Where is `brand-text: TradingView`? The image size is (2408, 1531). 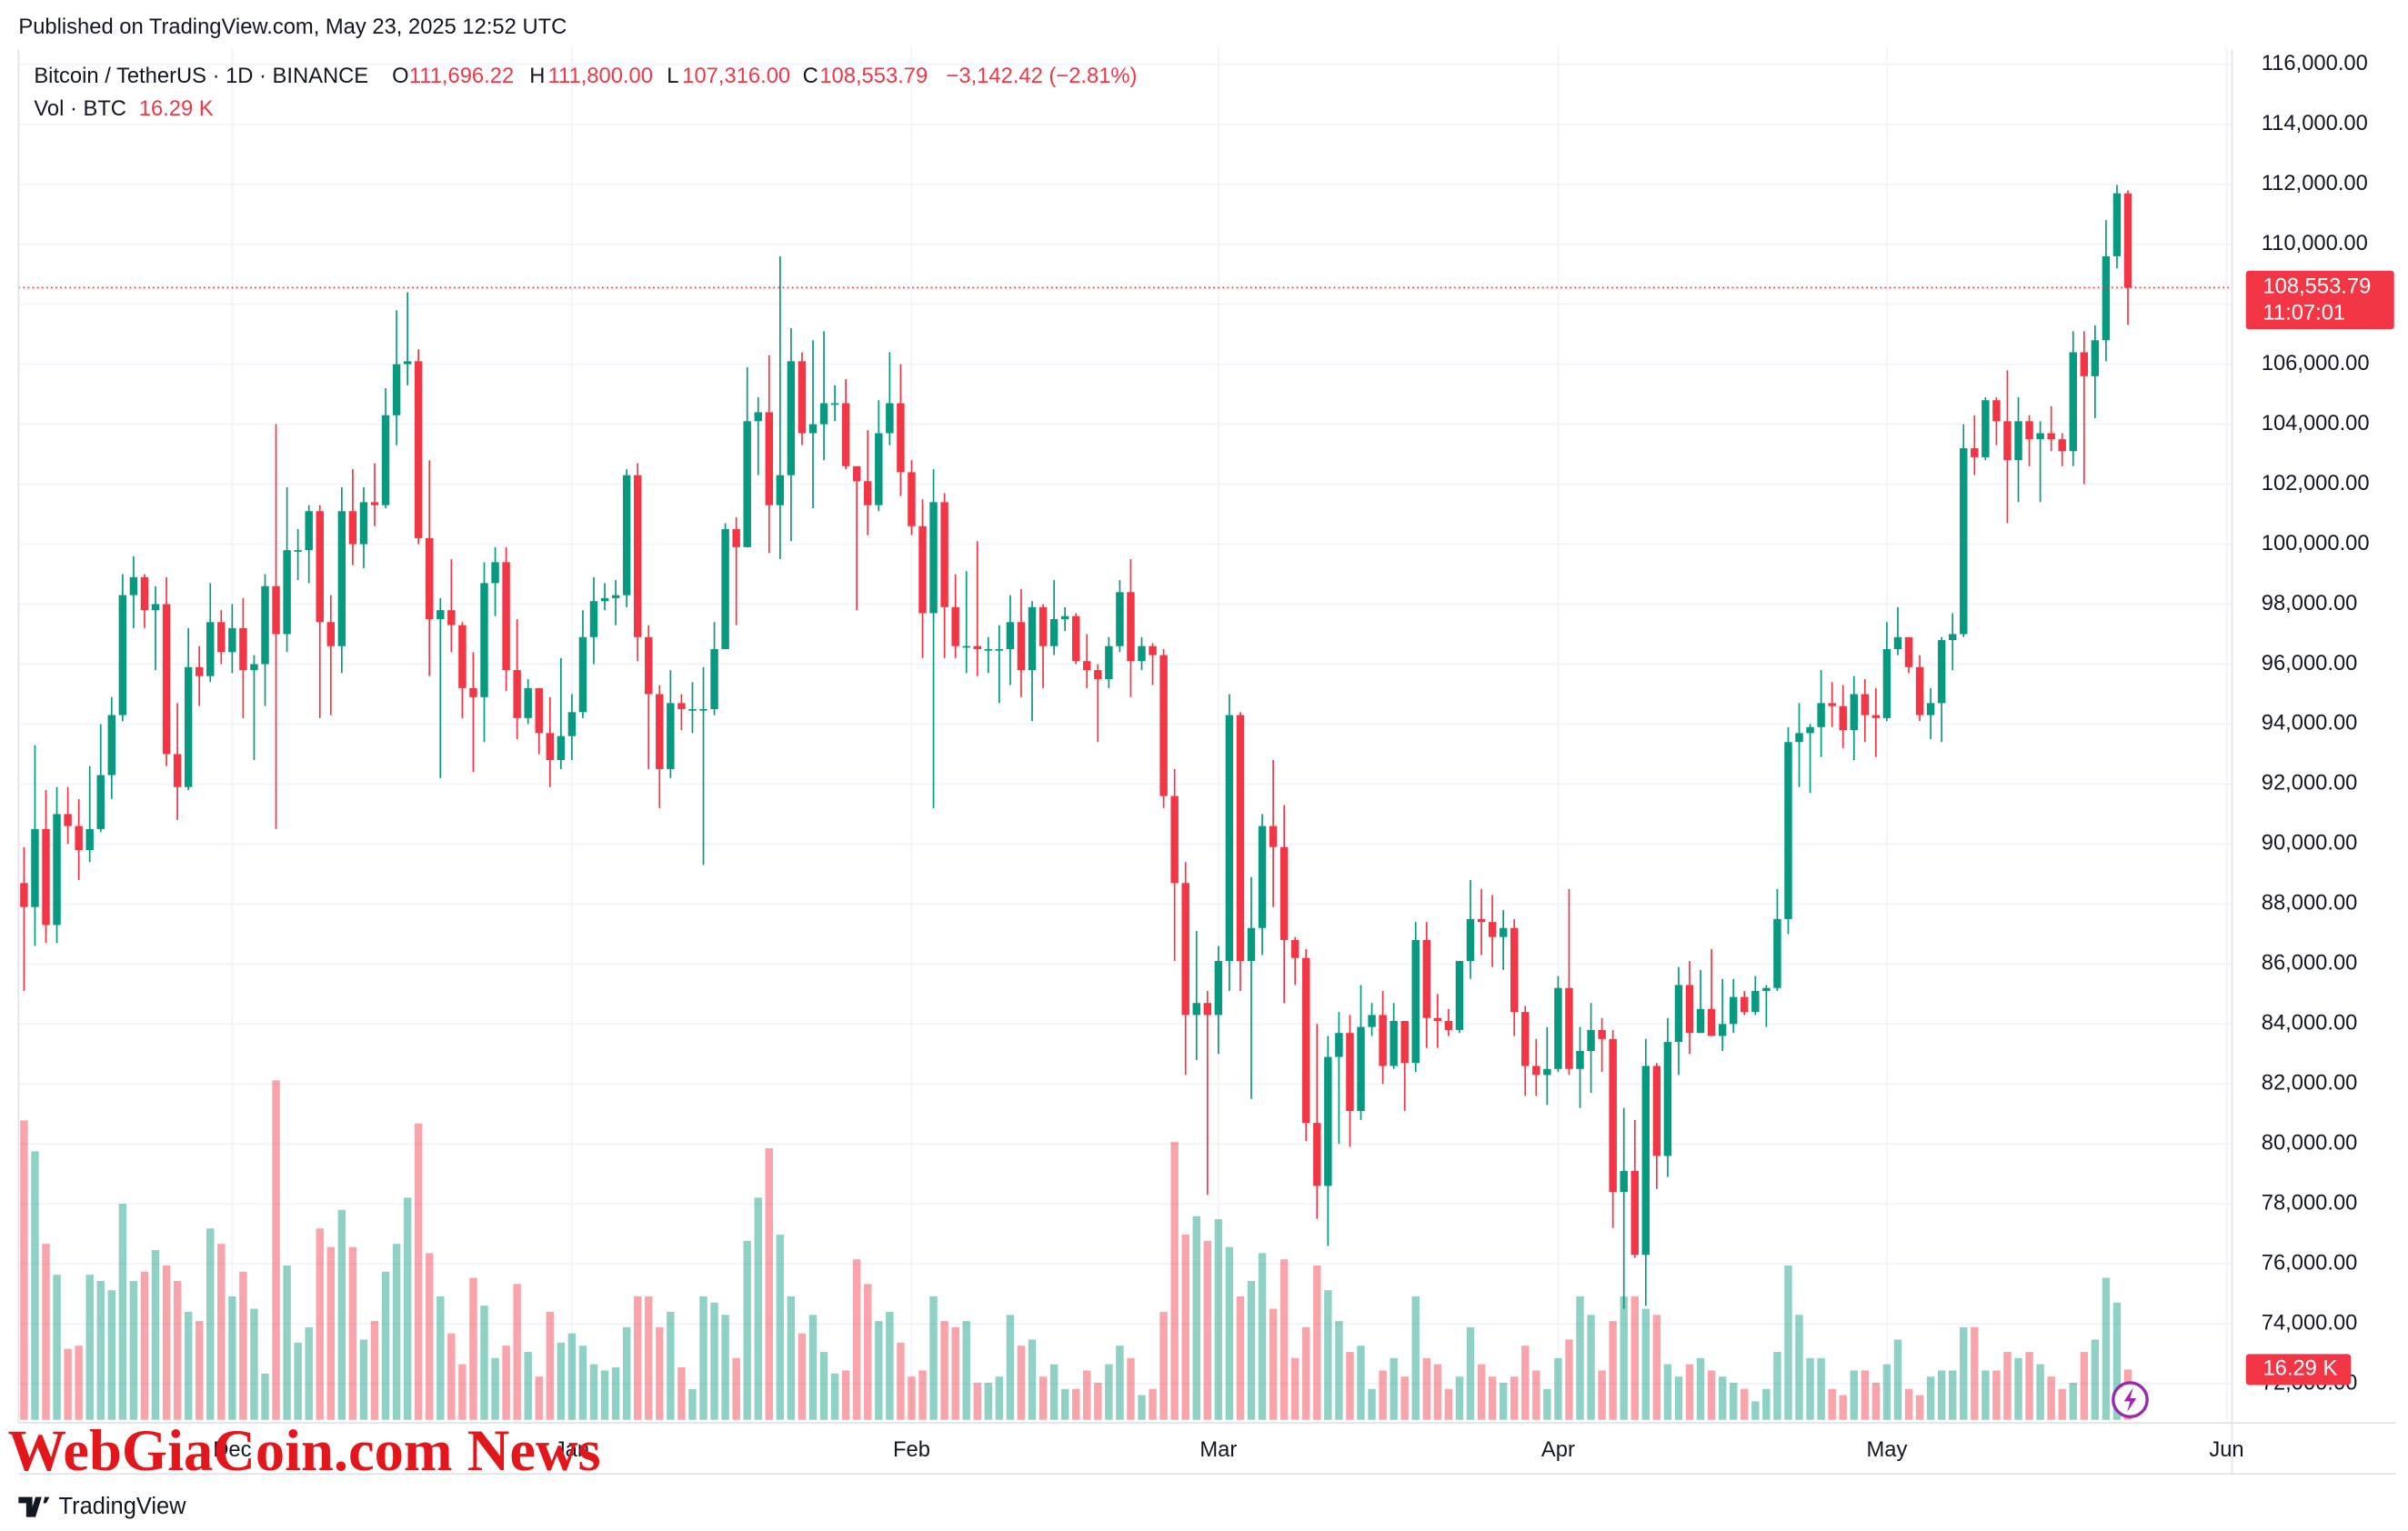 brand-text: TradingView is located at coordinates (123, 1506).